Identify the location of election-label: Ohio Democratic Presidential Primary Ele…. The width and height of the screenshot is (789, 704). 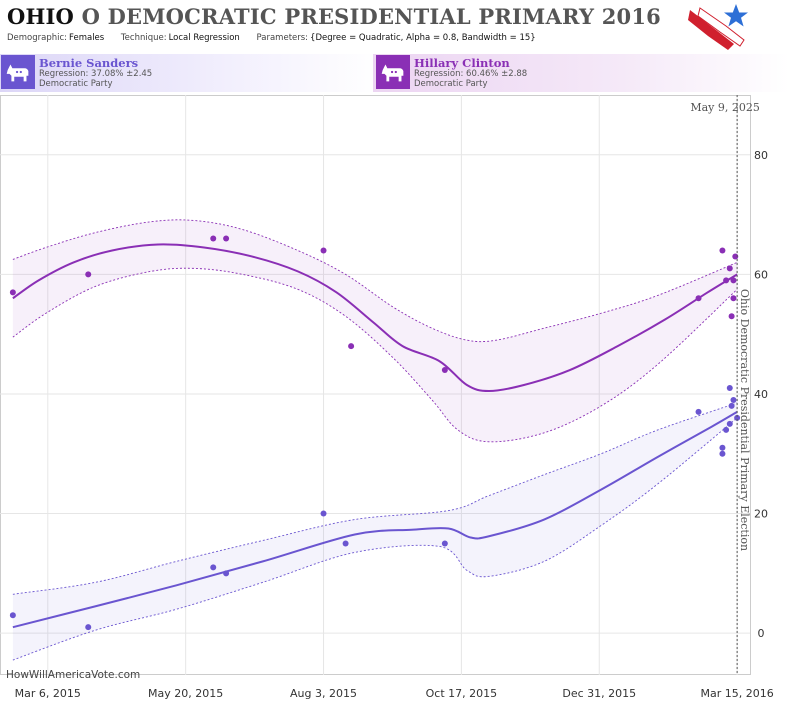
(744, 420).